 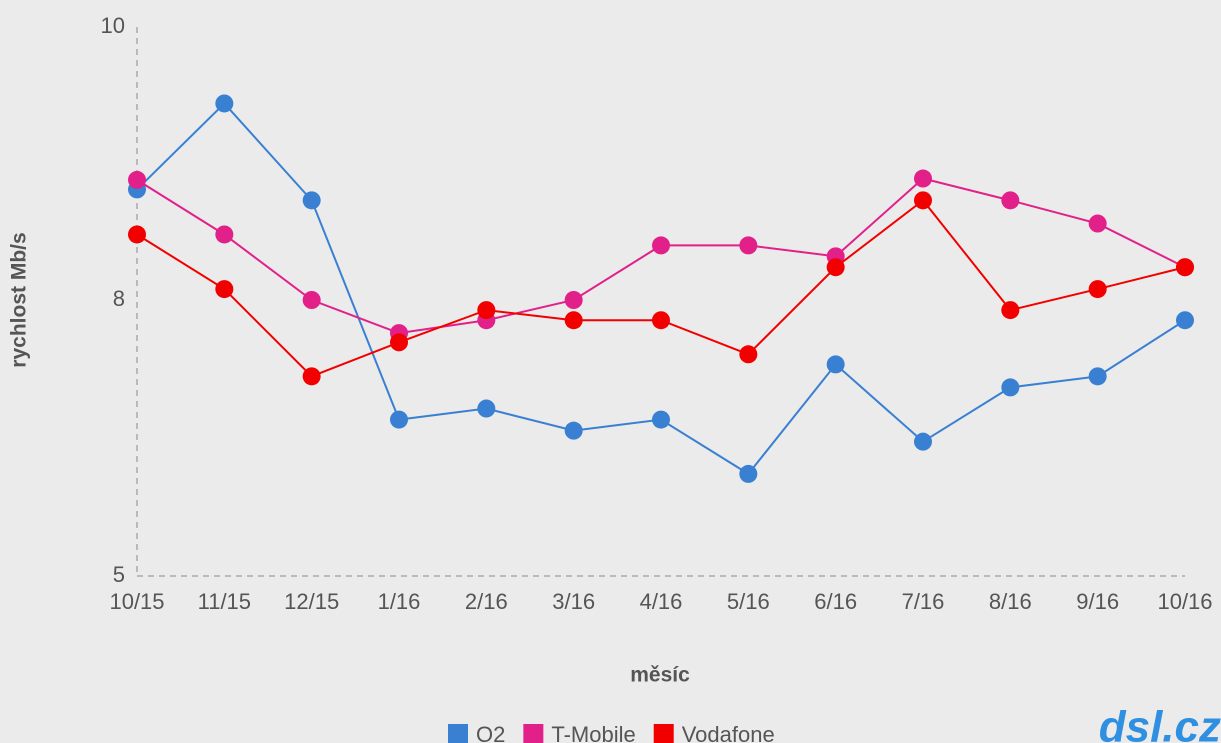 What do you see at coordinates (1160, 723) in the screenshot?
I see `logo: dsl.cz` at bounding box center [1160, 723].